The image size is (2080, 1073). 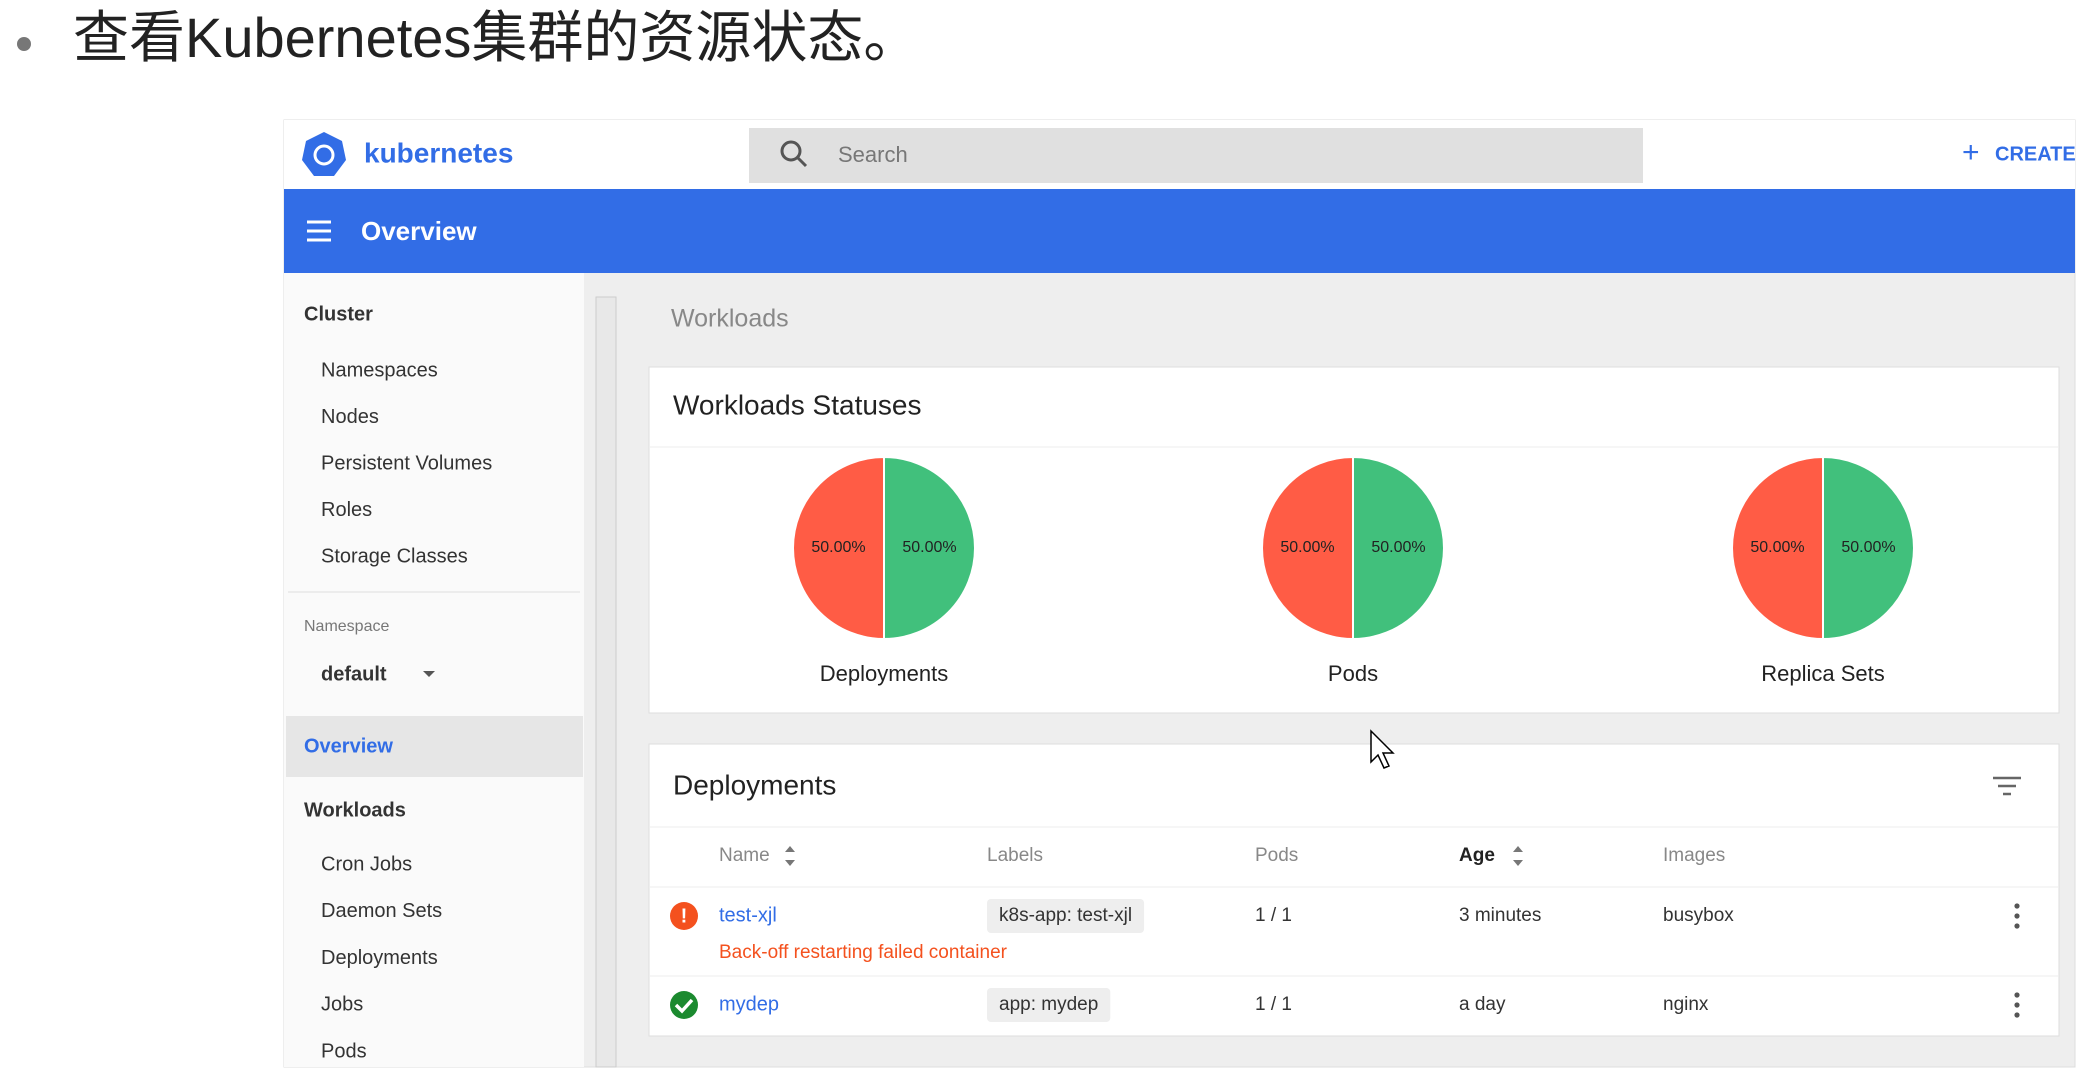 I want to click on label-text: app: mydep, so click(x=1048, y=1004).